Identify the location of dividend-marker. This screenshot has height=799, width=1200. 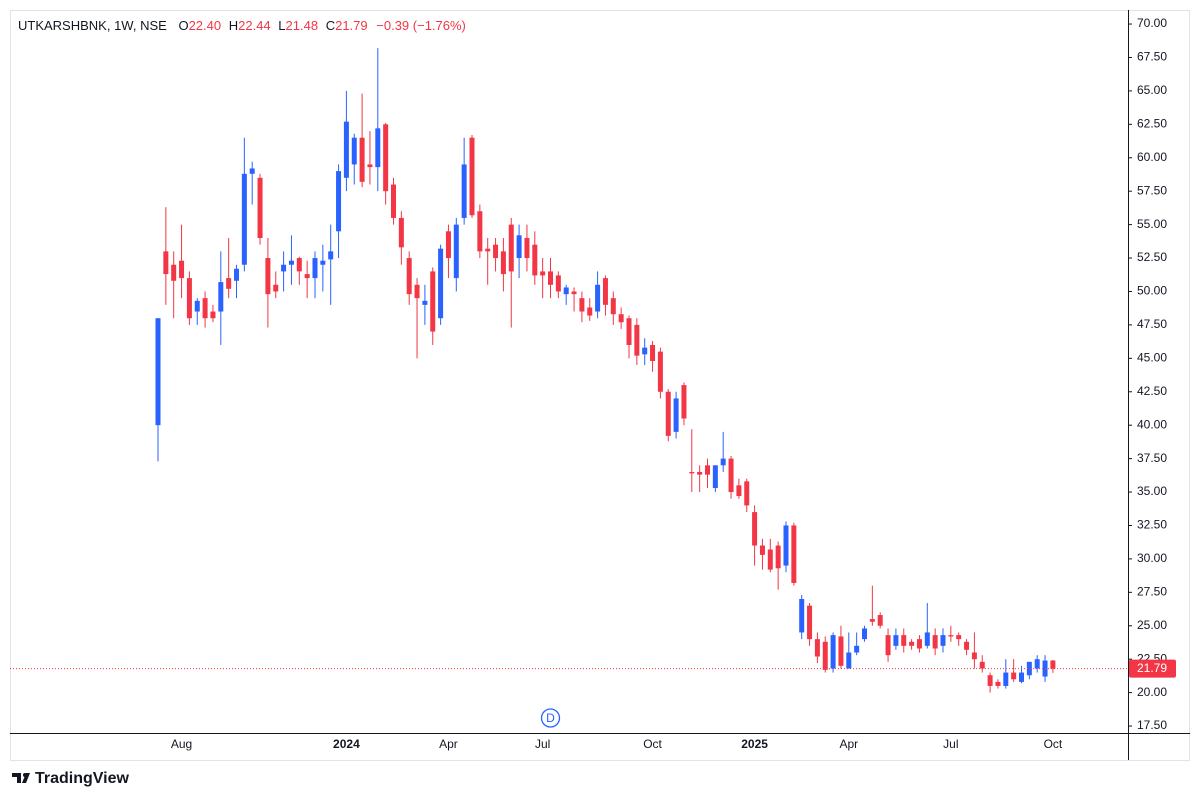
(550, 718).